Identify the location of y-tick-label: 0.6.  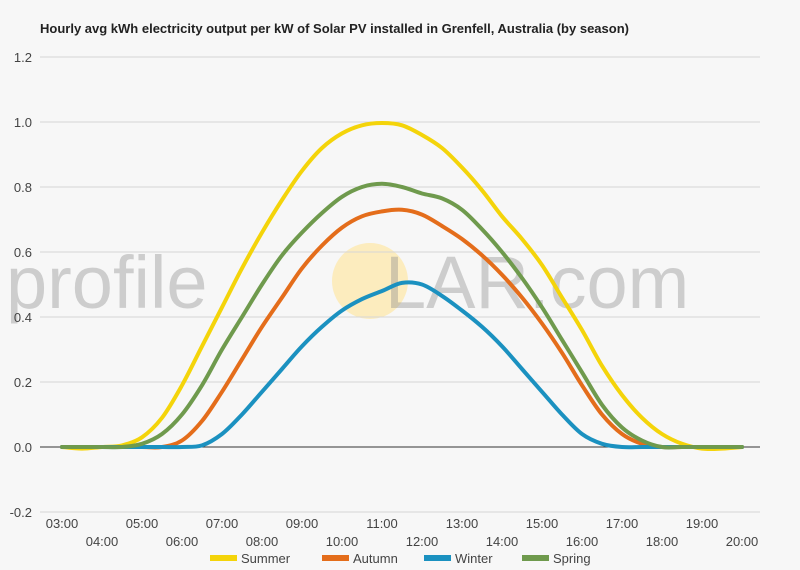
(23, 252).